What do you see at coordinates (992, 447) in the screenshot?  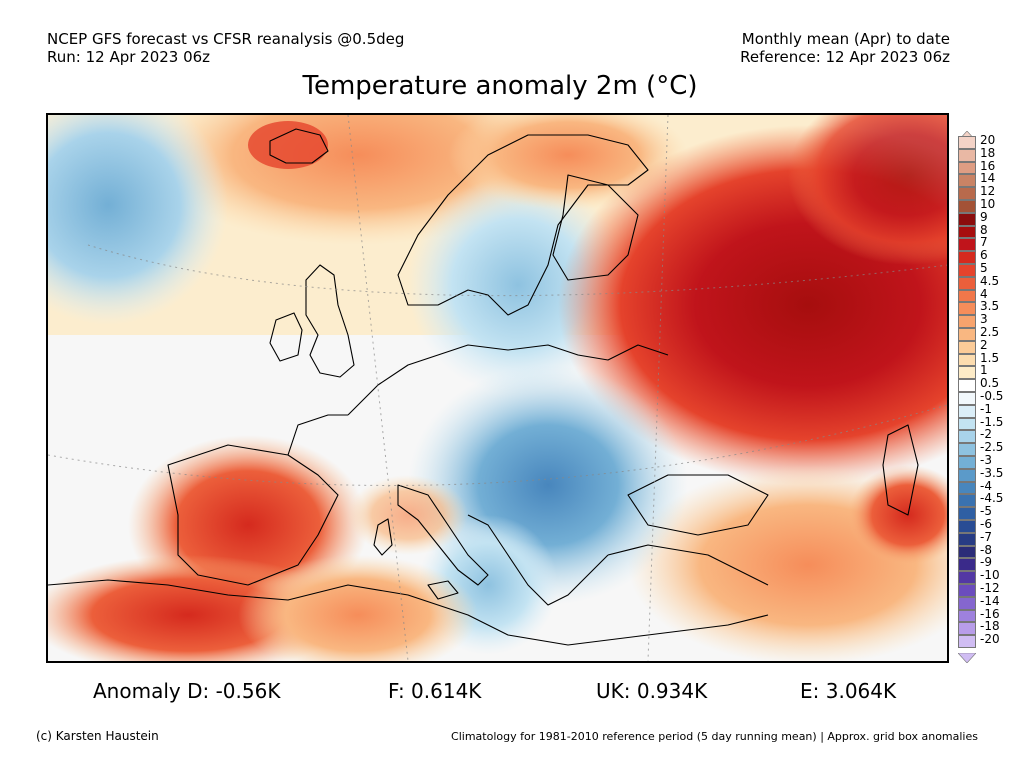 I see `colorbar-label: -2.5` at bounding box center [992, 447].